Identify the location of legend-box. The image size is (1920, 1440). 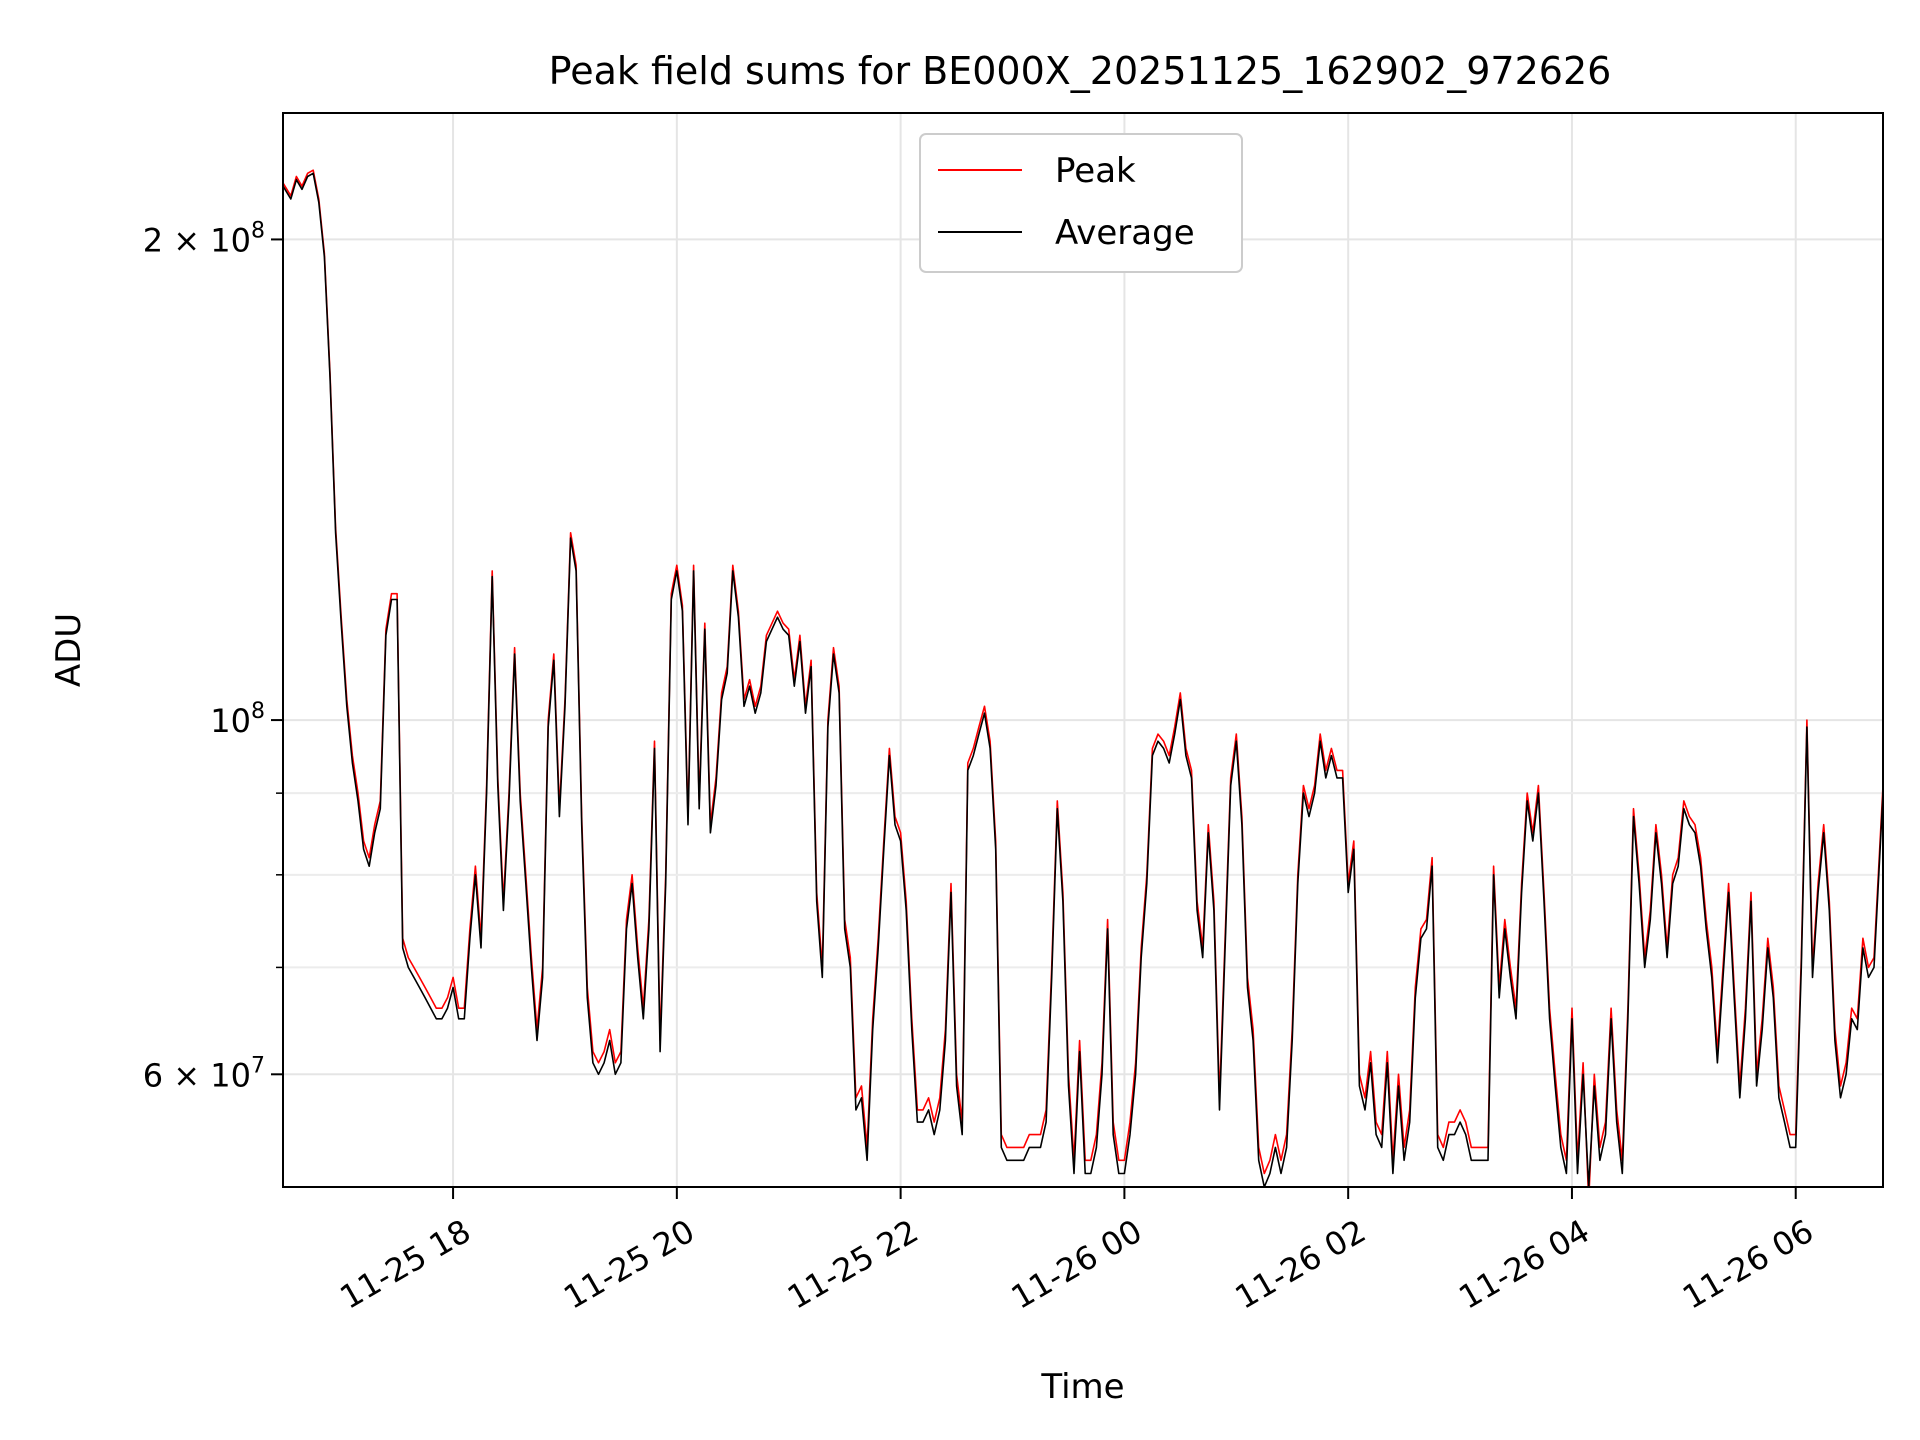
(1081, 203).